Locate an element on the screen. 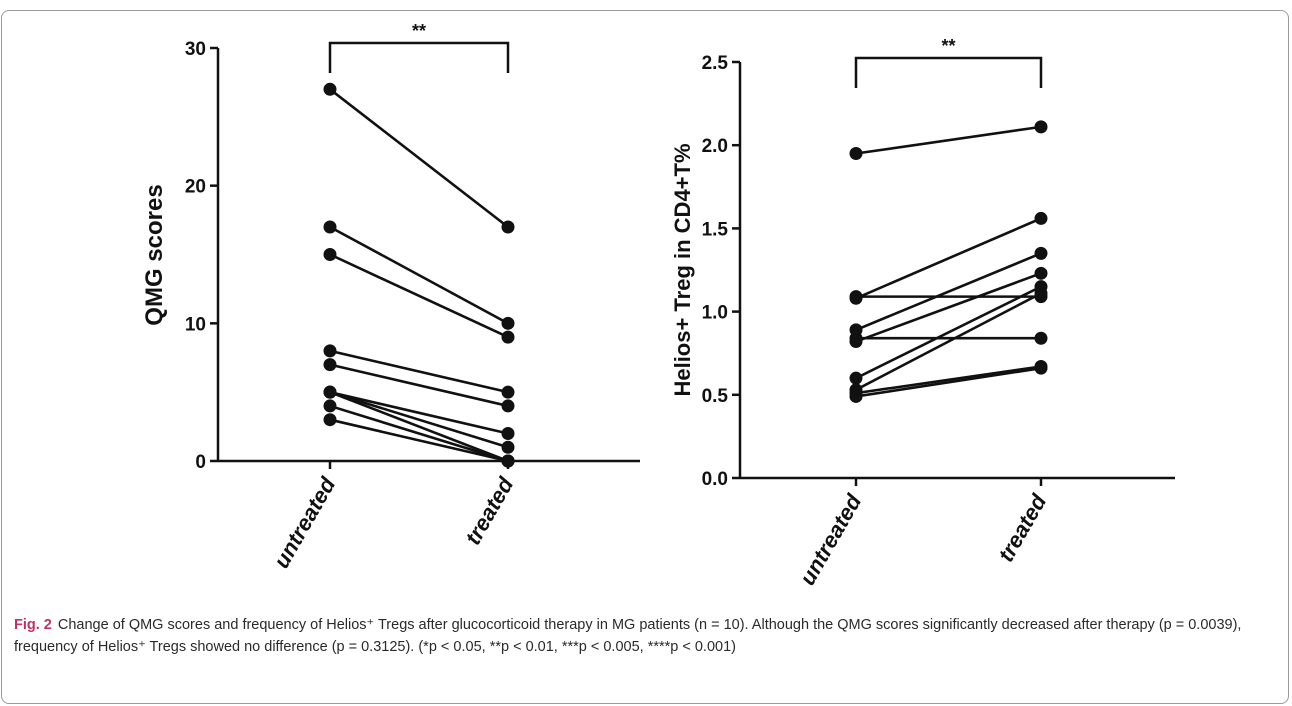 The image size is (1292, 706). chart2-y-axis-label: Helios+ Treg in CD4+T% is located at coordinates (682, 269).